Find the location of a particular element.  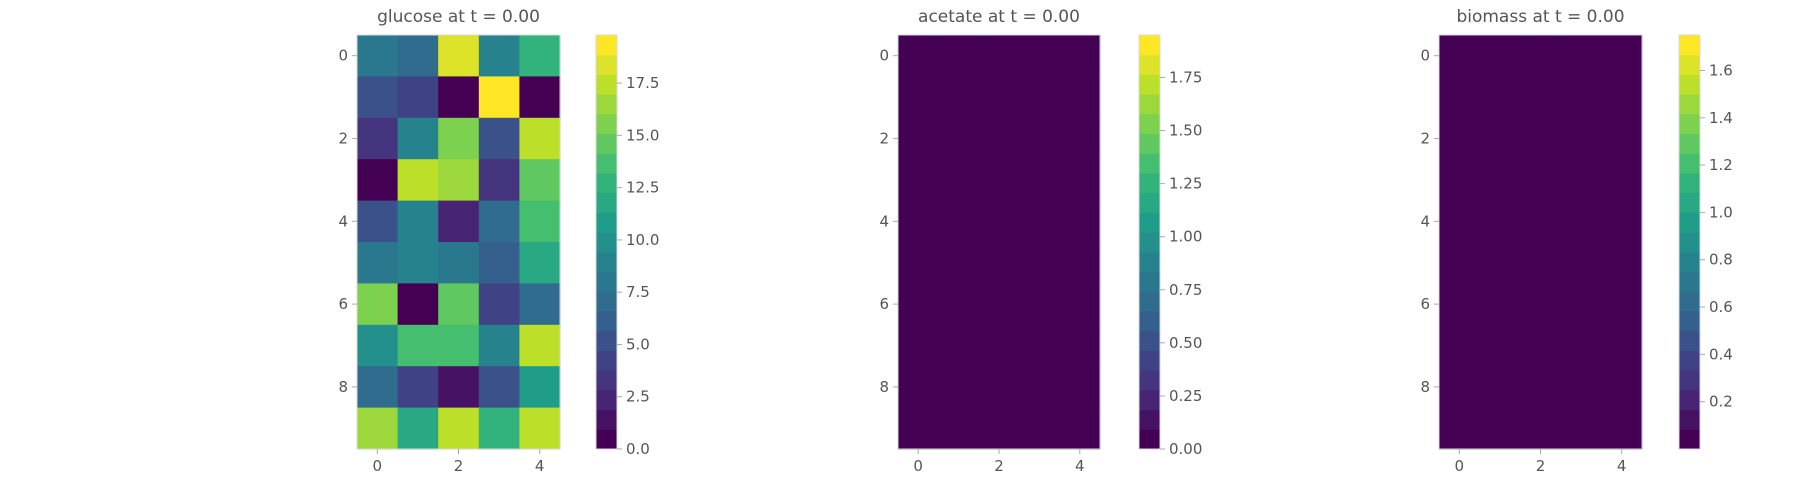

colorbar-tick-label: 1.75 is located at coordinates (1185, 77).